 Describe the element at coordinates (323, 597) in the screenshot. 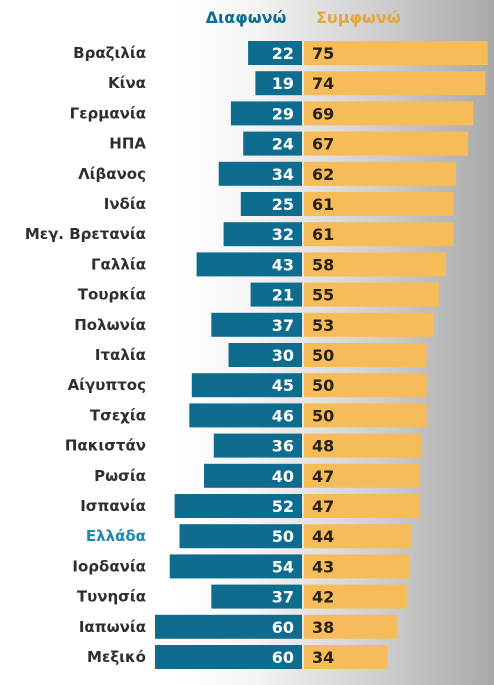

I see `value-agree: 42` at that location.